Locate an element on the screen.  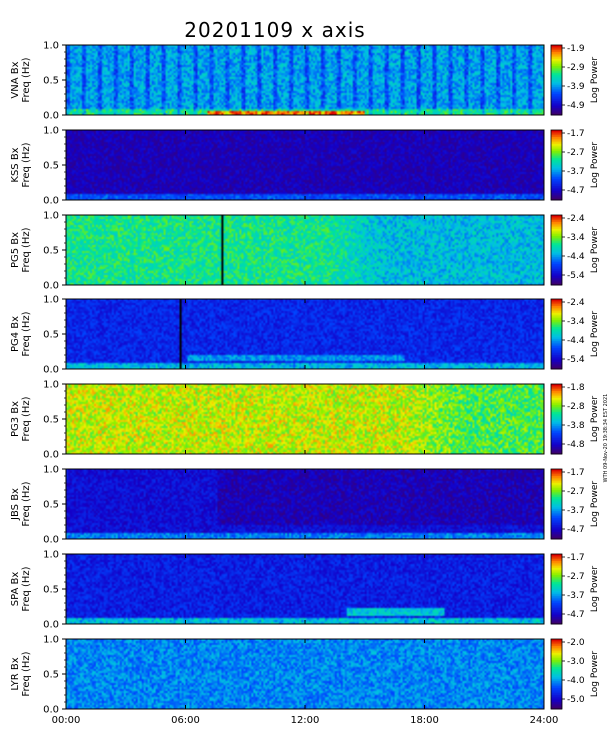
y-tick-label: 0.5 is located at coordinates (51, 420).